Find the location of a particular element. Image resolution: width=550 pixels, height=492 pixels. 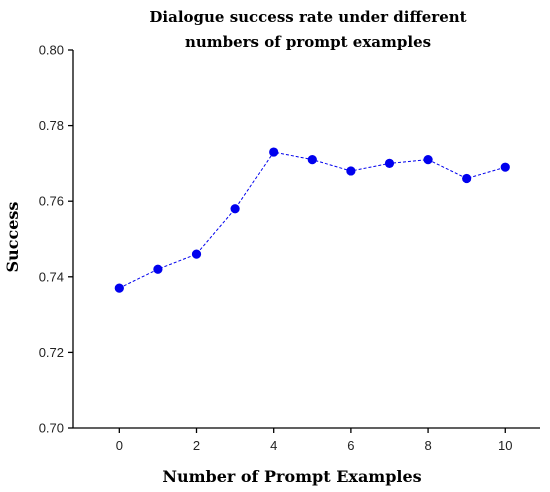

y-axis-ticks: 0.70 0.72 0.74 0.76 0.78 0.80 is located at coordinates (56, 239).